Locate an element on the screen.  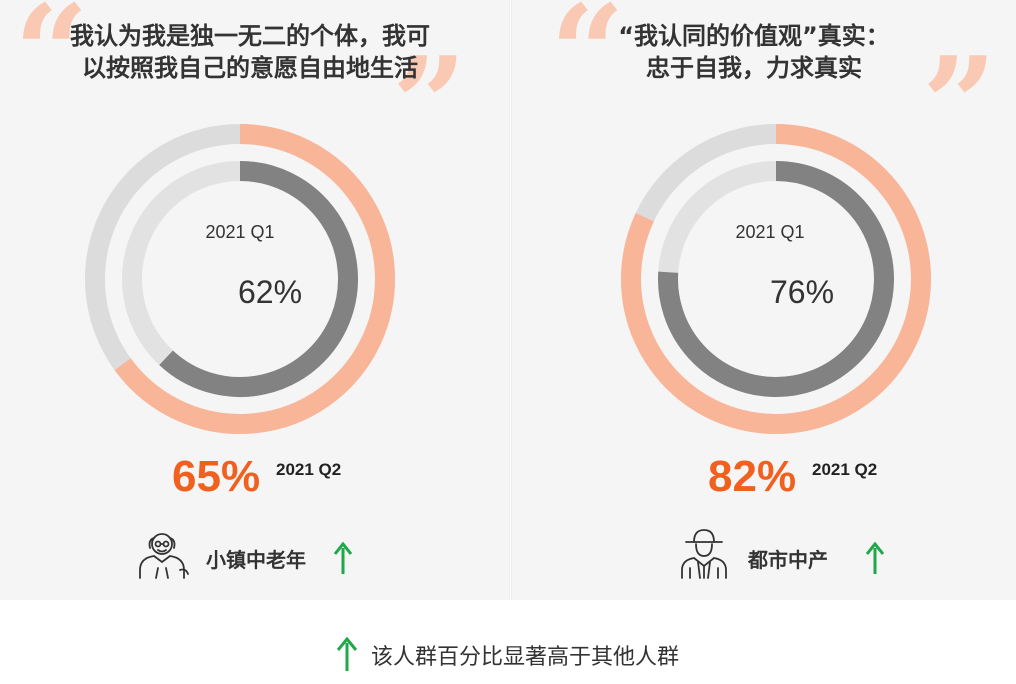
q2-value: 65% is located at coordinates (216, 476).